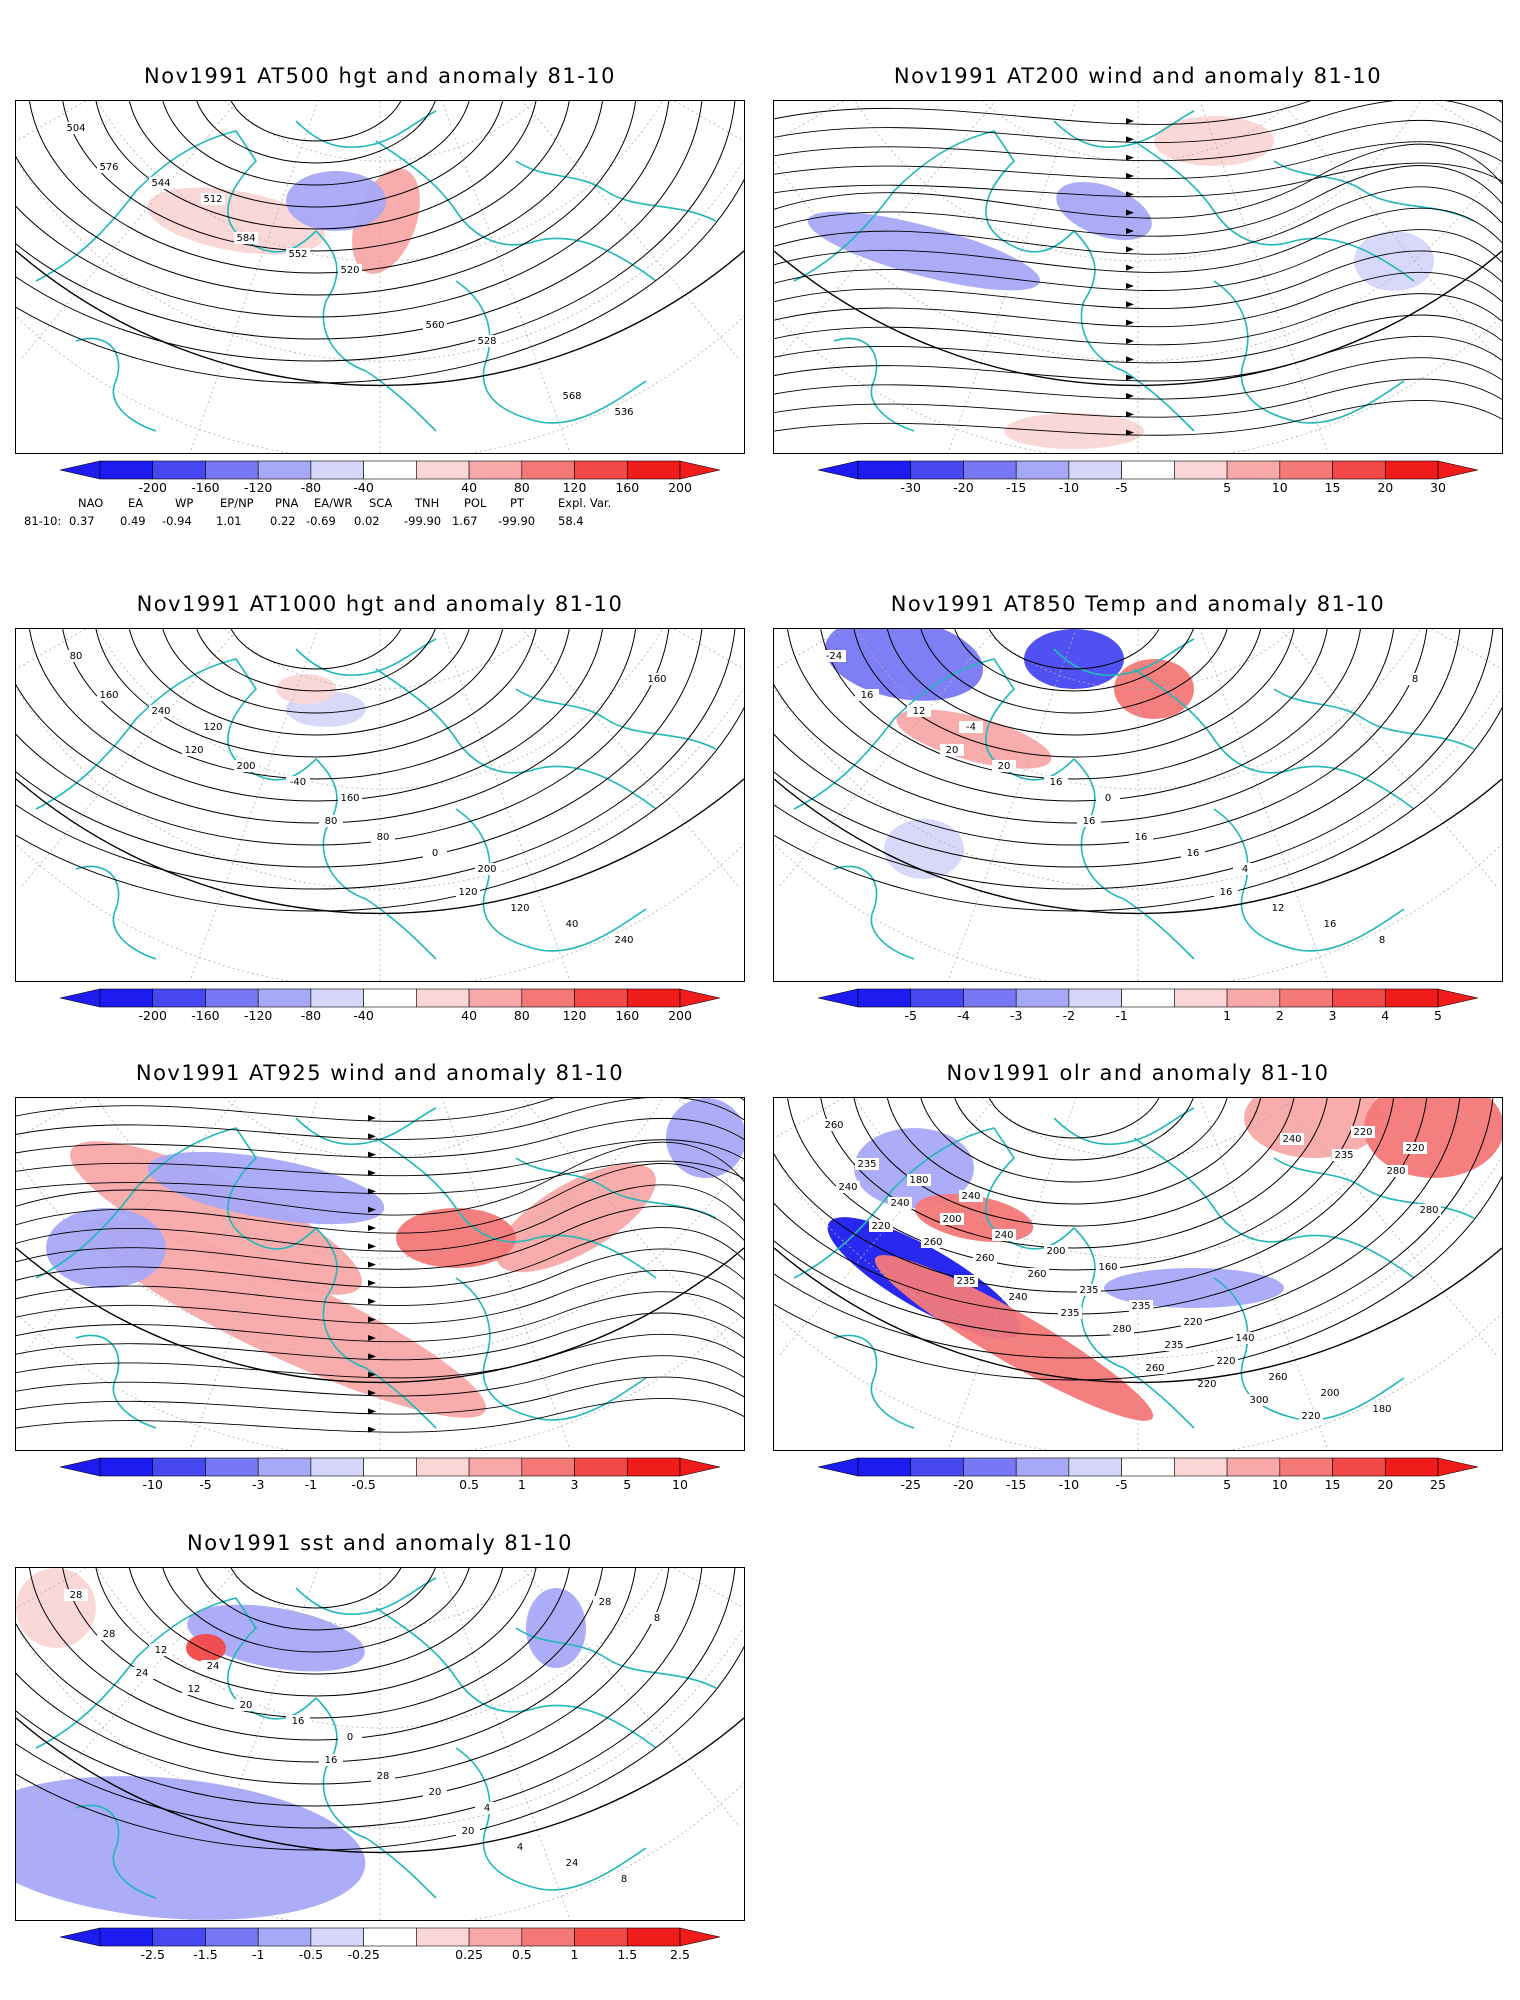  I want to click on colorbar-arrow-low, so click(838, 1467).